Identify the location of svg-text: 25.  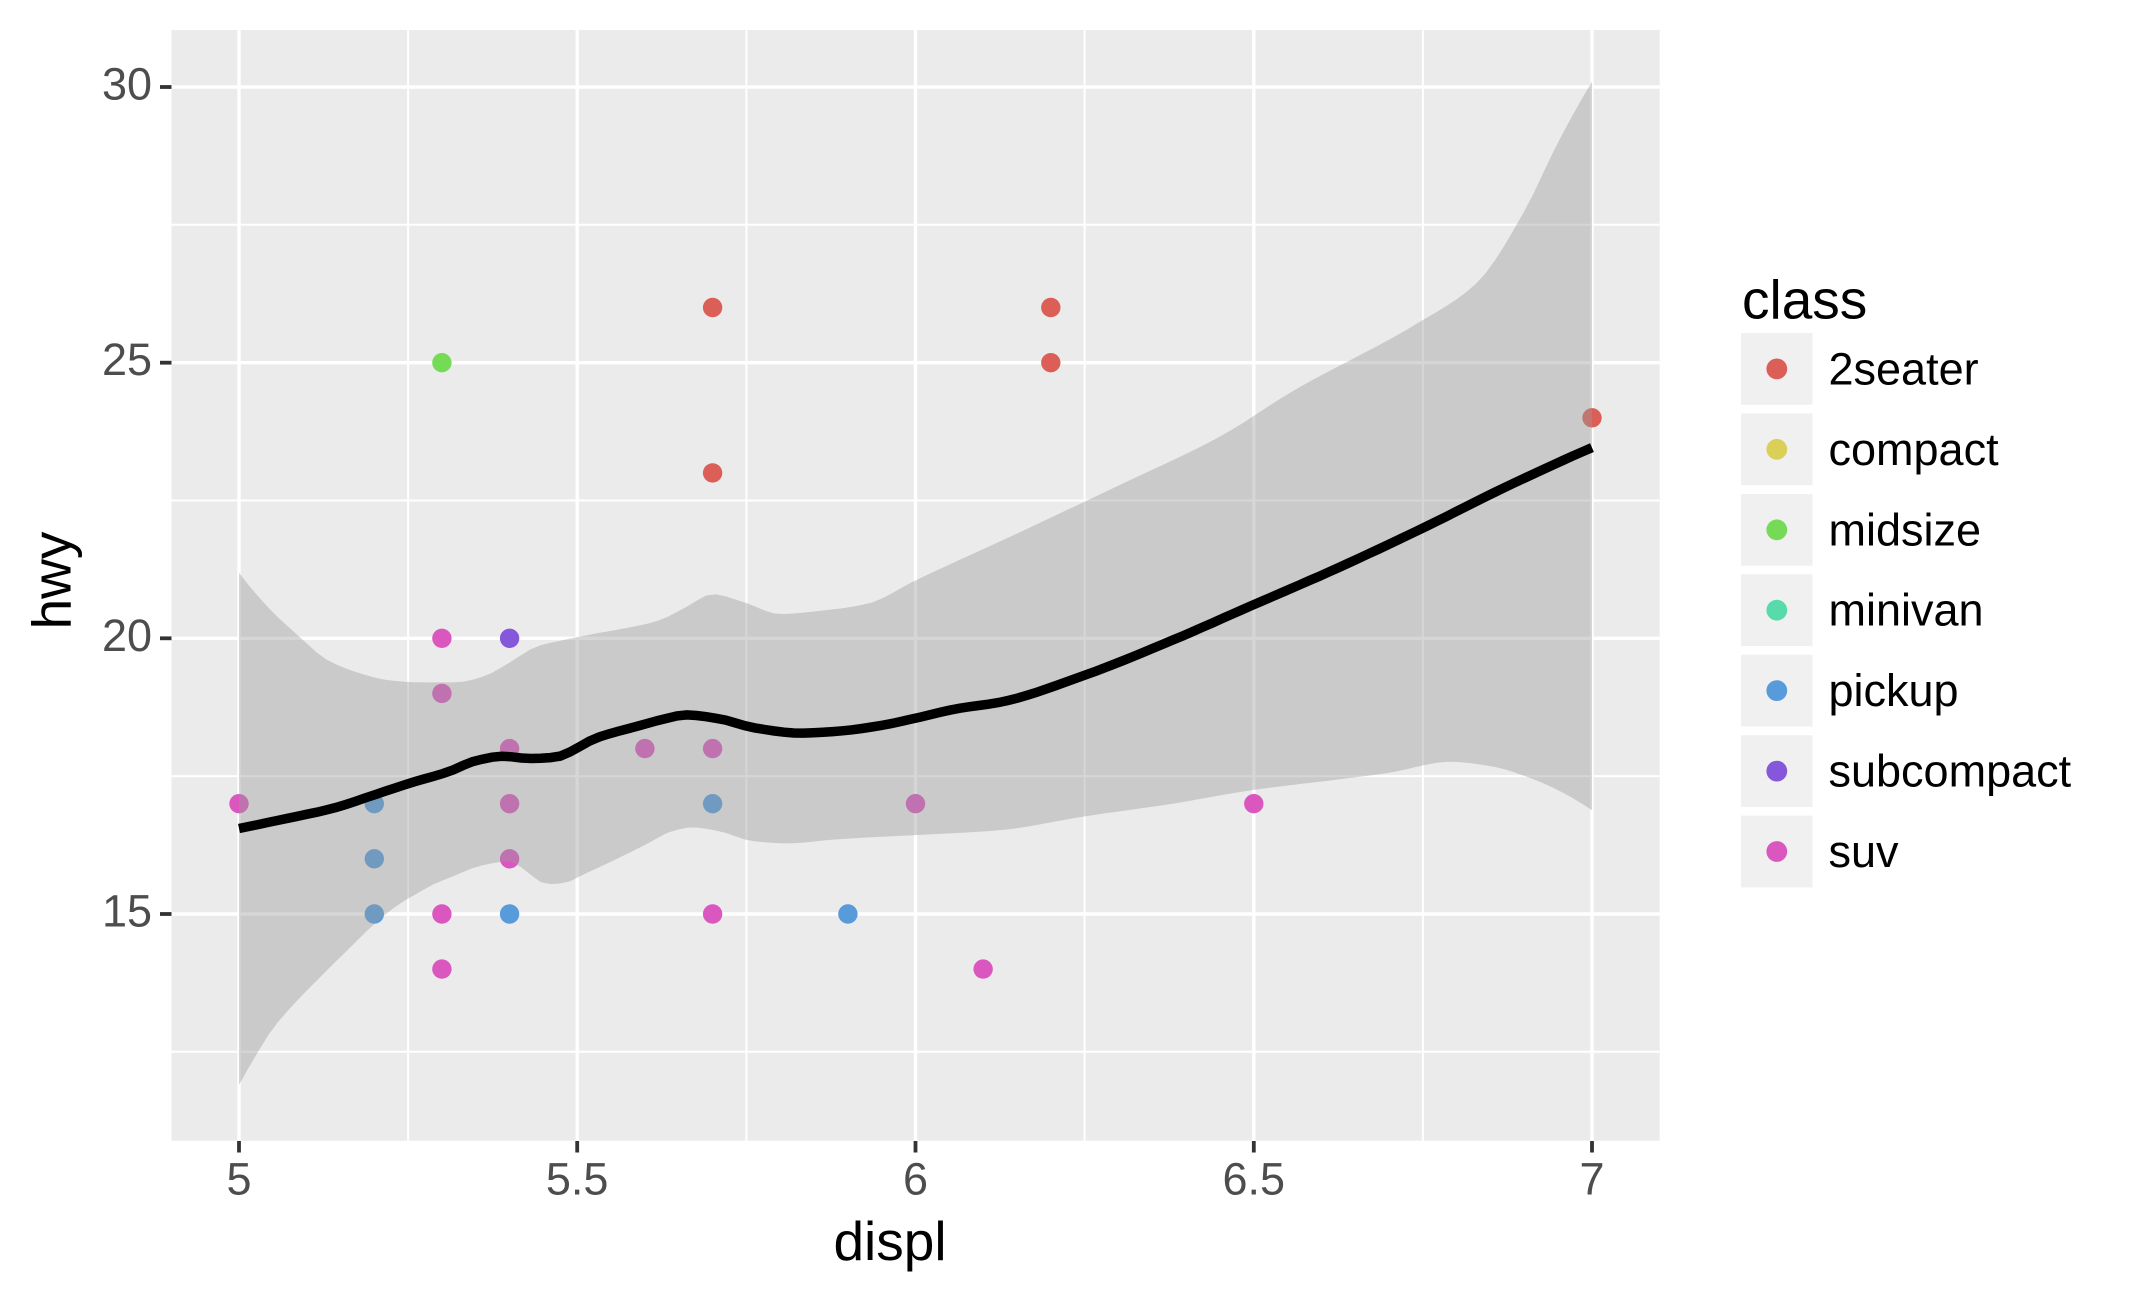
(127, 359).